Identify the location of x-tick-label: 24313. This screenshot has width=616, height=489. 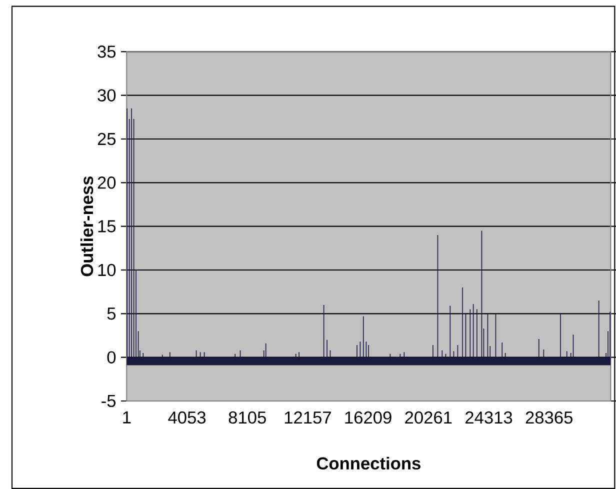
(489, 417).